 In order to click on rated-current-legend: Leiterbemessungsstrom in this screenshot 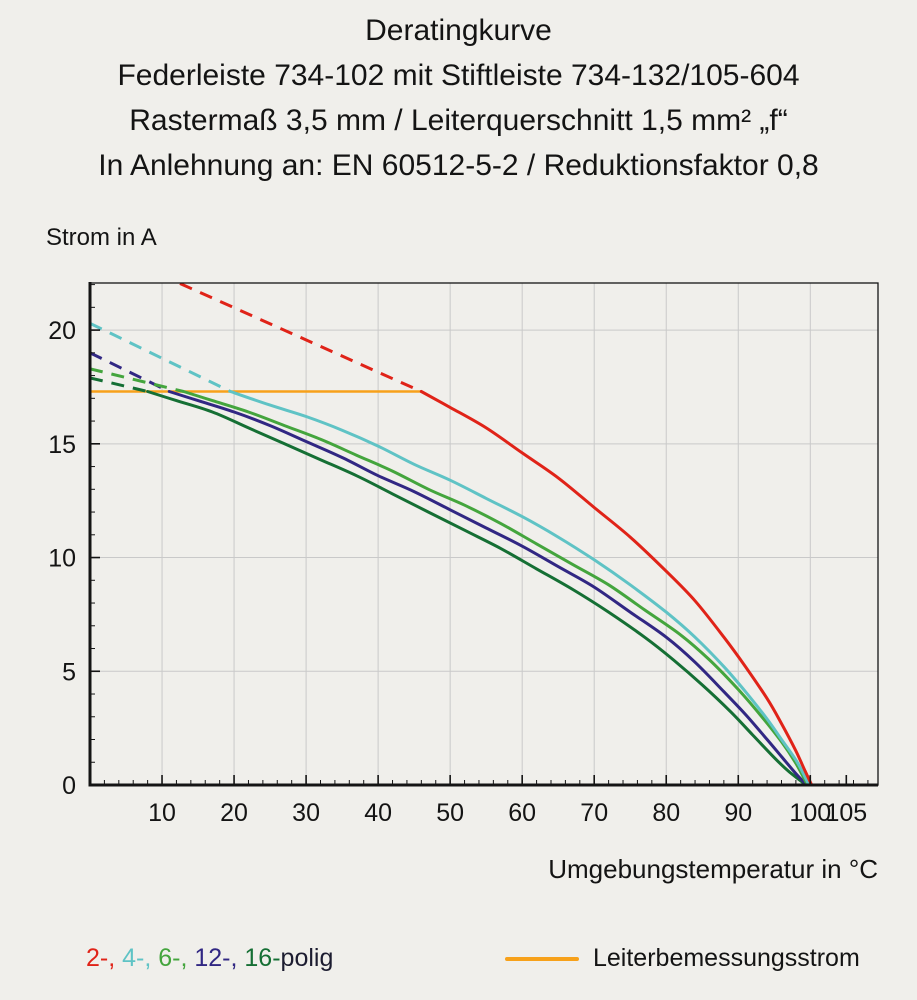, I will do `click(682, 958)`.